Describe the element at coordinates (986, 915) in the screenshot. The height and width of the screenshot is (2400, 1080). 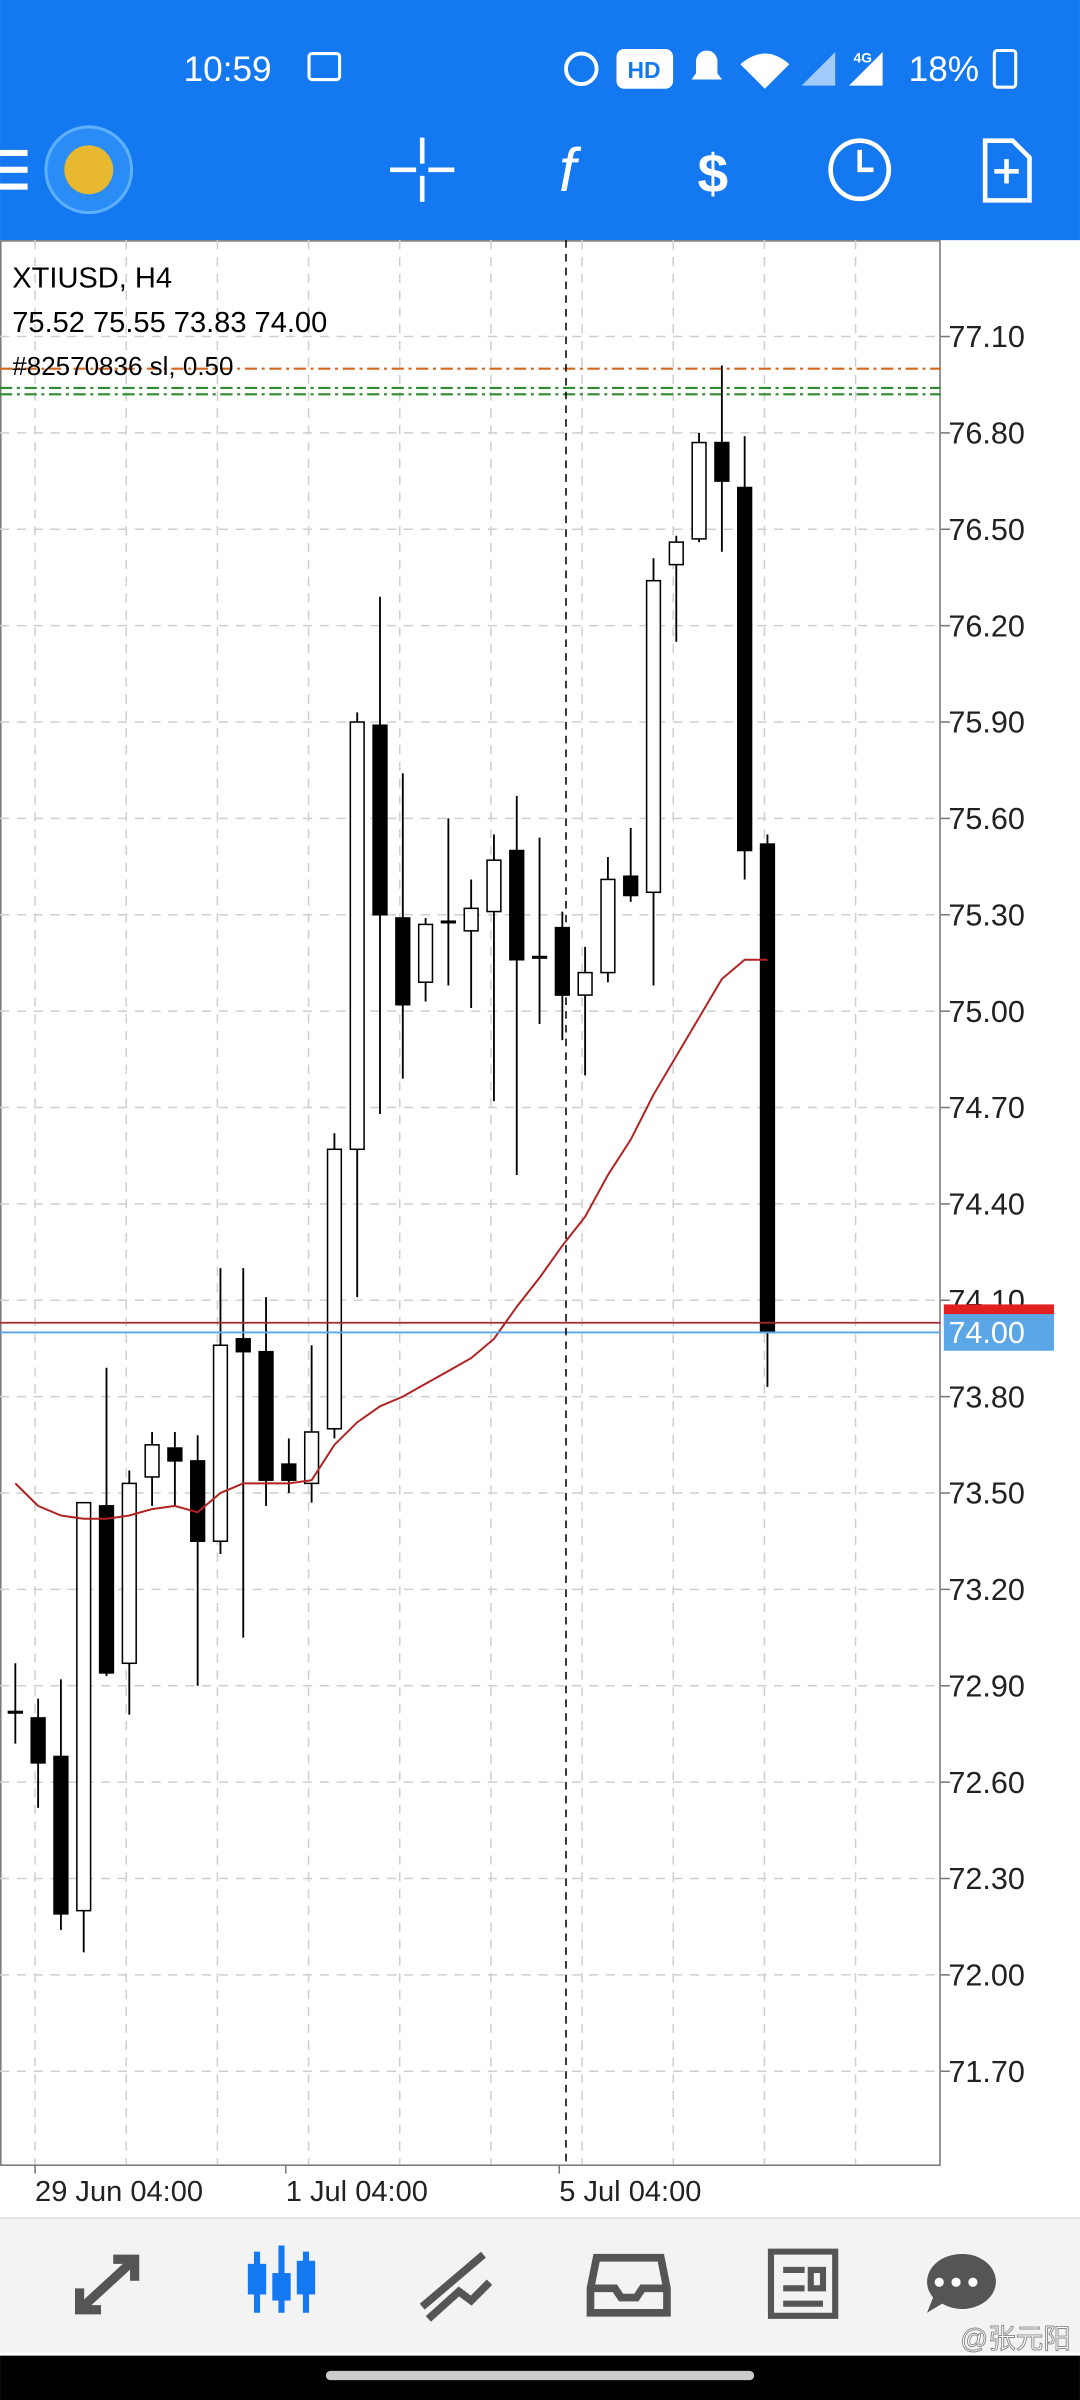
I see `y-tick-label: 75.30` at that location.